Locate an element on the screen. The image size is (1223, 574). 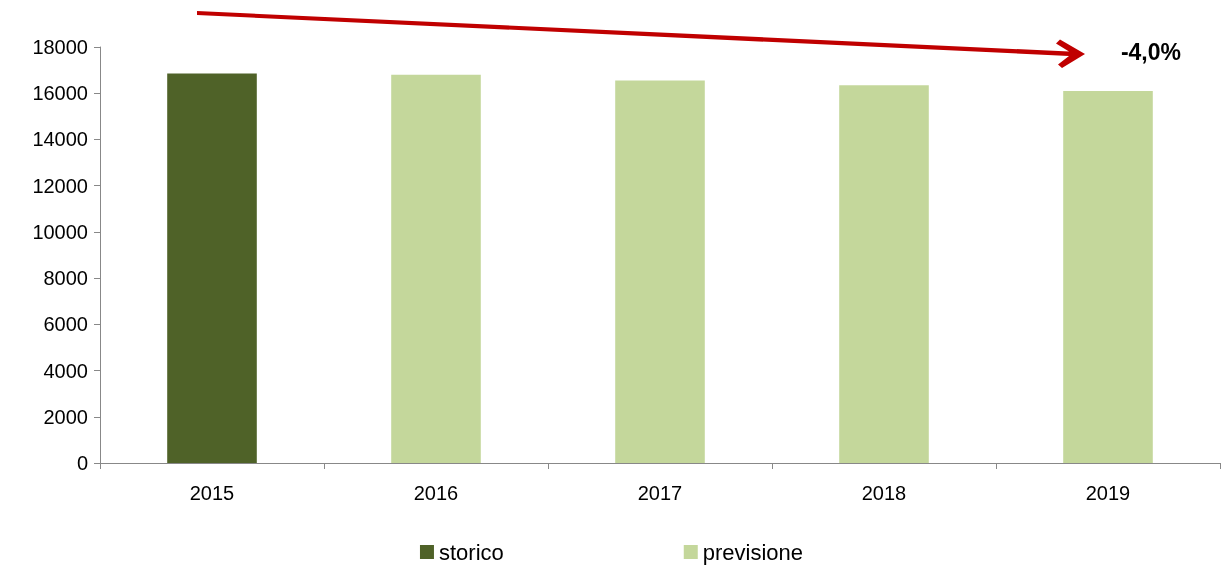
x-tick-label: 2015 is located at coordinates (212, 493).